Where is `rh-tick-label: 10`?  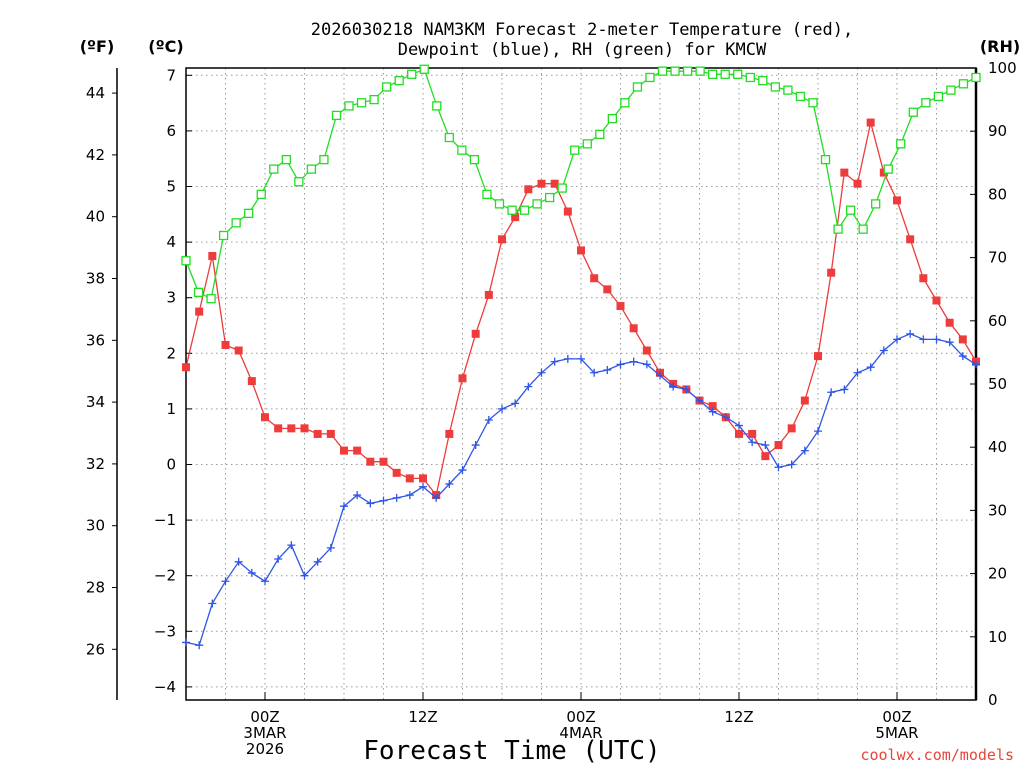 rh-tick-label: 10 is located at coordinates (997, 637).